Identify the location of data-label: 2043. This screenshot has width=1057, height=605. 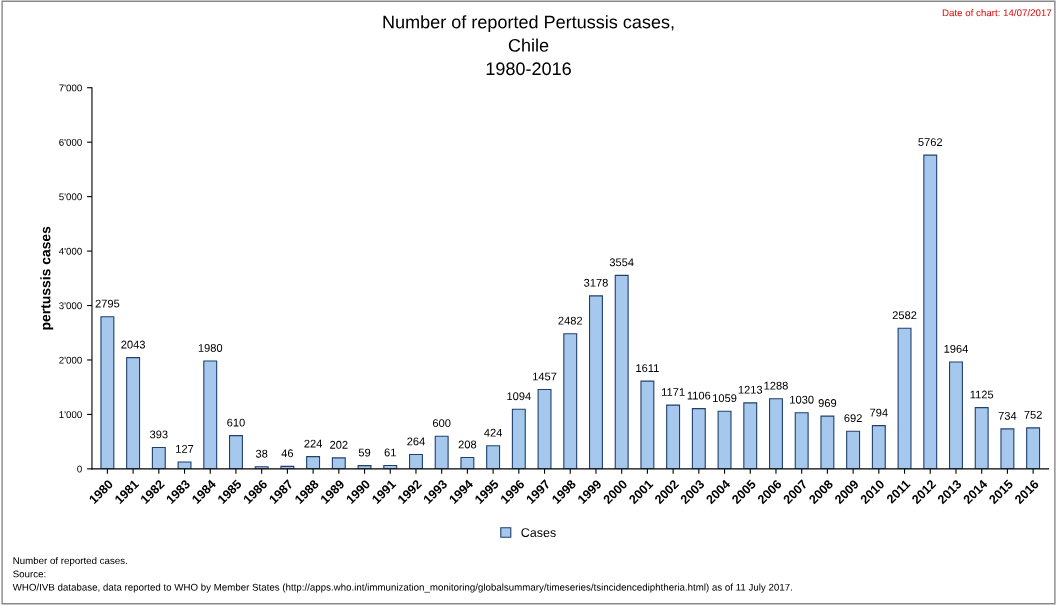
(133, 344).